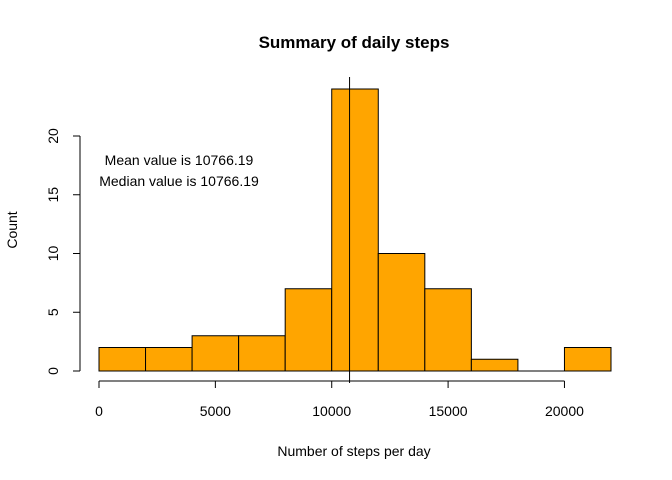 Image resolution: width=672 pixels, height=480 pixels. Describe the element at coordinates (564, 411) in the screenshot. I see `x-tick-label: 20000` at that location.